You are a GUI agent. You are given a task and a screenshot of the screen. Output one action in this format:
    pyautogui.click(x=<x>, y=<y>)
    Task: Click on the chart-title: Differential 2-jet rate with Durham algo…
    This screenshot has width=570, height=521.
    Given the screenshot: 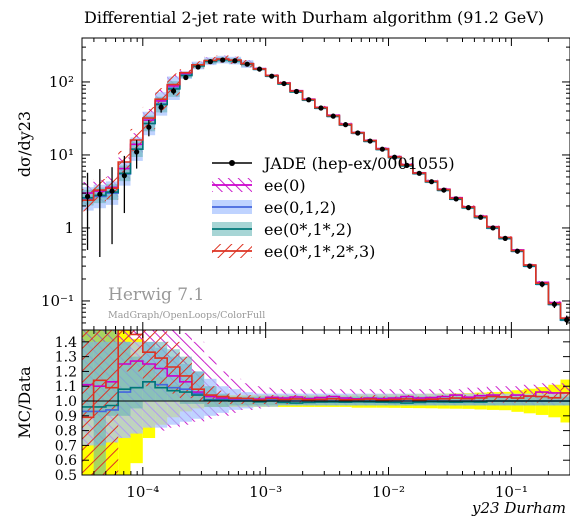 What is the action you would take?
    pyautogui.click(x=314, y=17)
    